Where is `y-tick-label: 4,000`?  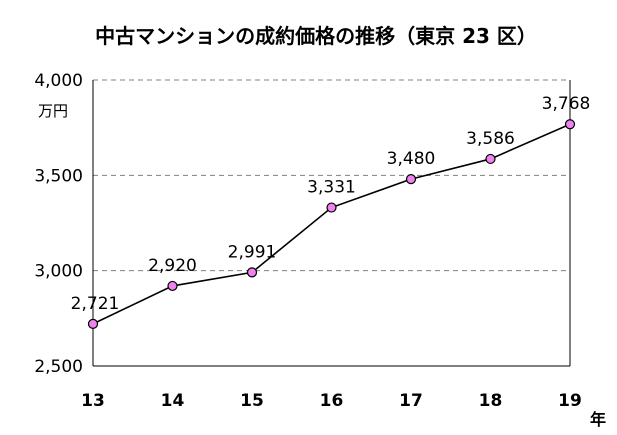
y-tick-label: 4,000 is located at coordinates (58, 81).